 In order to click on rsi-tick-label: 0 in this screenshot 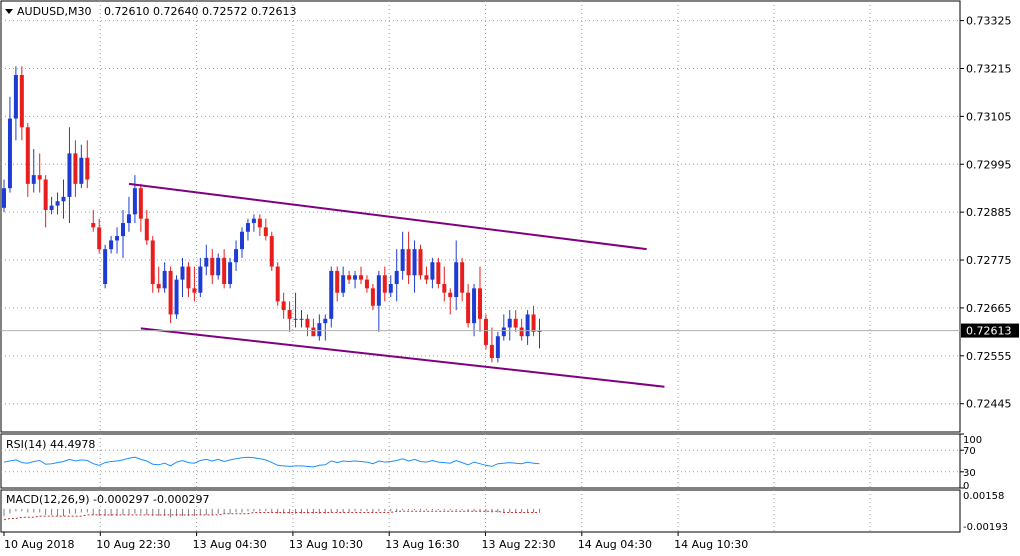, I will do `click(966, 486)`.